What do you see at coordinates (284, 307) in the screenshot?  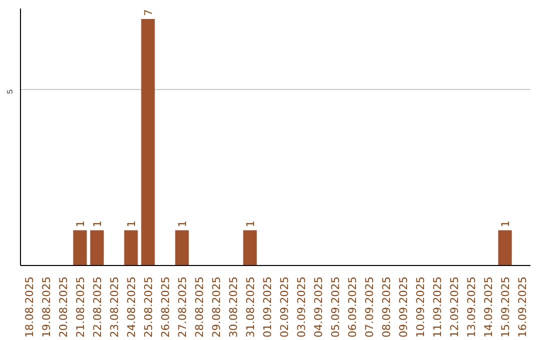 I see `x-tick-label: 02.09.2025` at bounding box center [284, 307].